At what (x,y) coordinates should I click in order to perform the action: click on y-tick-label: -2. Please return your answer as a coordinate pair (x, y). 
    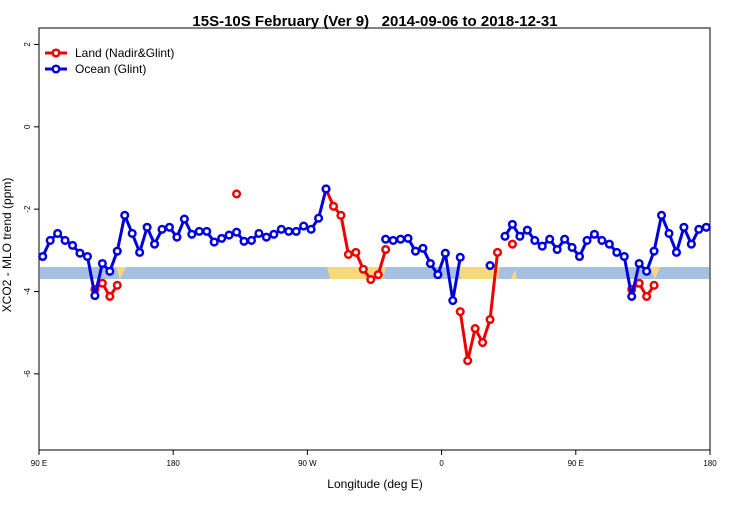
    Looking at the image, I should click on (27, 209).